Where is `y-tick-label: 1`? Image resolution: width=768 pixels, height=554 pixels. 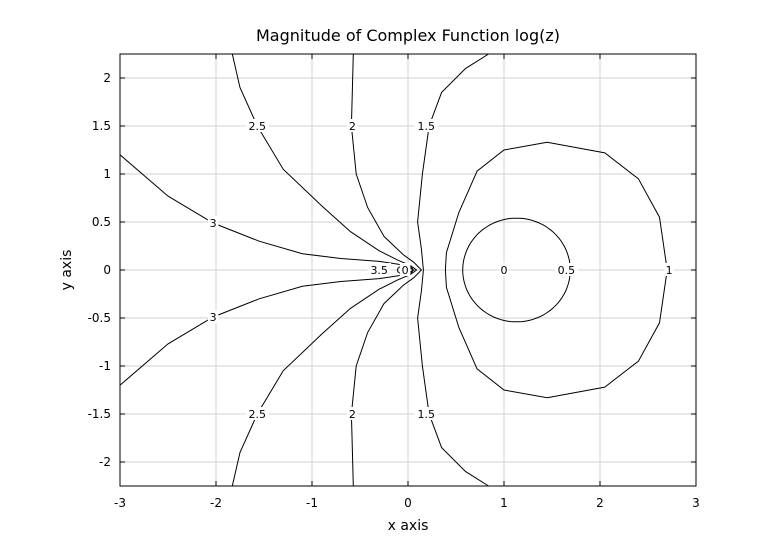 y-tick-label: 1 is located at coordinates (107, 174).